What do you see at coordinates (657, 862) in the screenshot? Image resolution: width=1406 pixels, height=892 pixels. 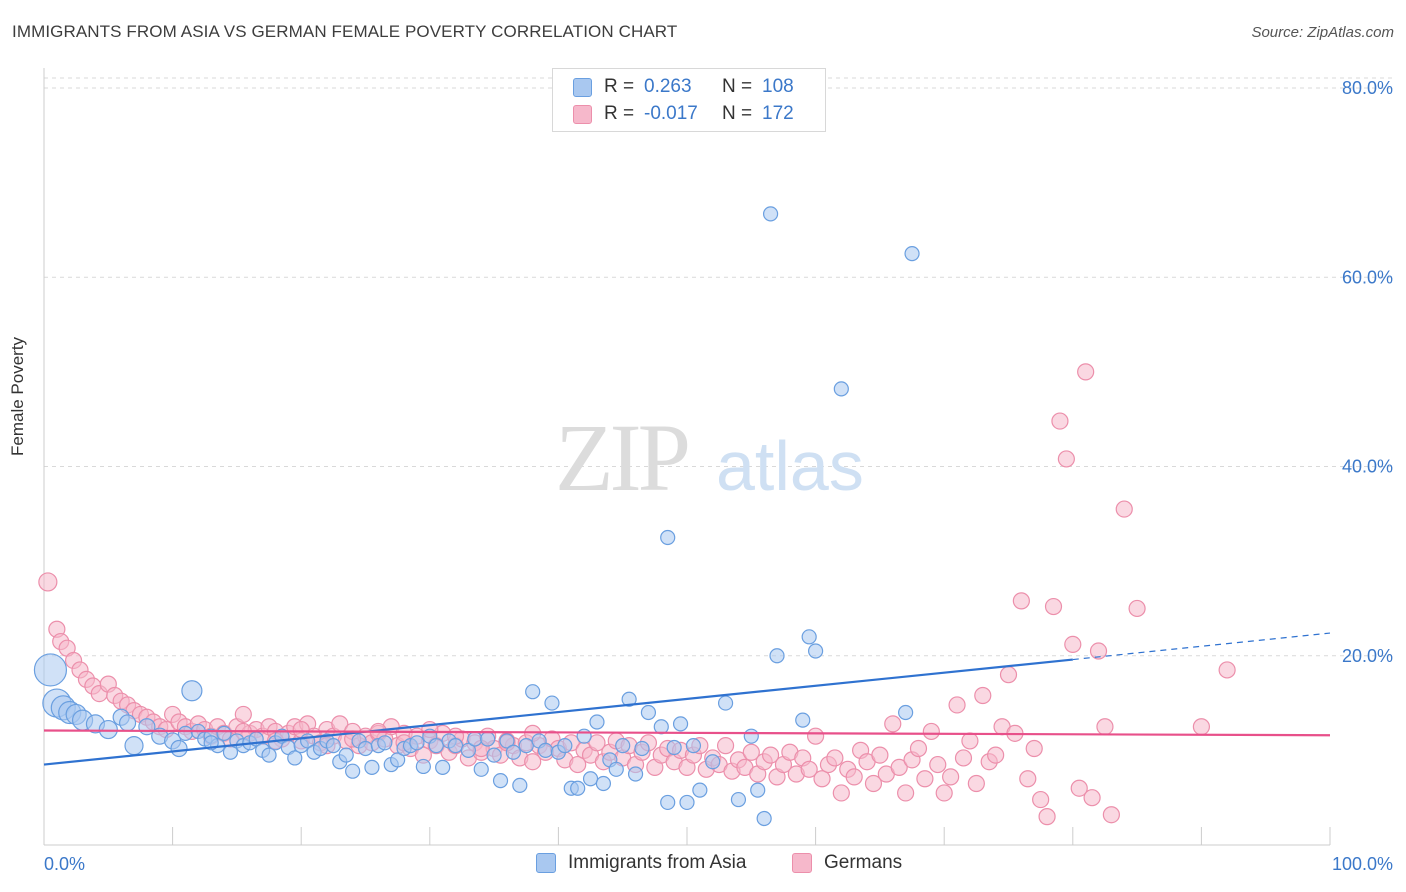 I see `series-label-asia: Immigrants from Asia` at bounding box center [657, 862].